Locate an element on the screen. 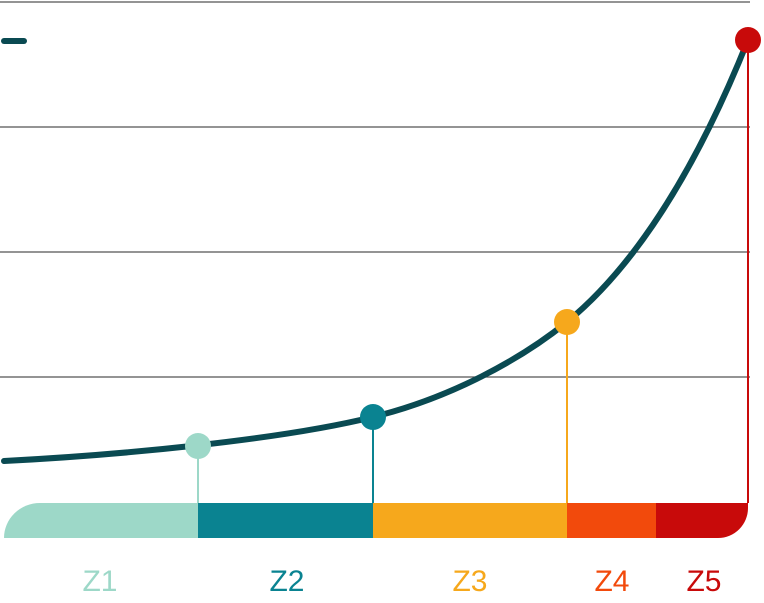 Image resolution: width=764 pixels, height=603 pixels. zone-label: Z5 is located at coordinates (703, 581).